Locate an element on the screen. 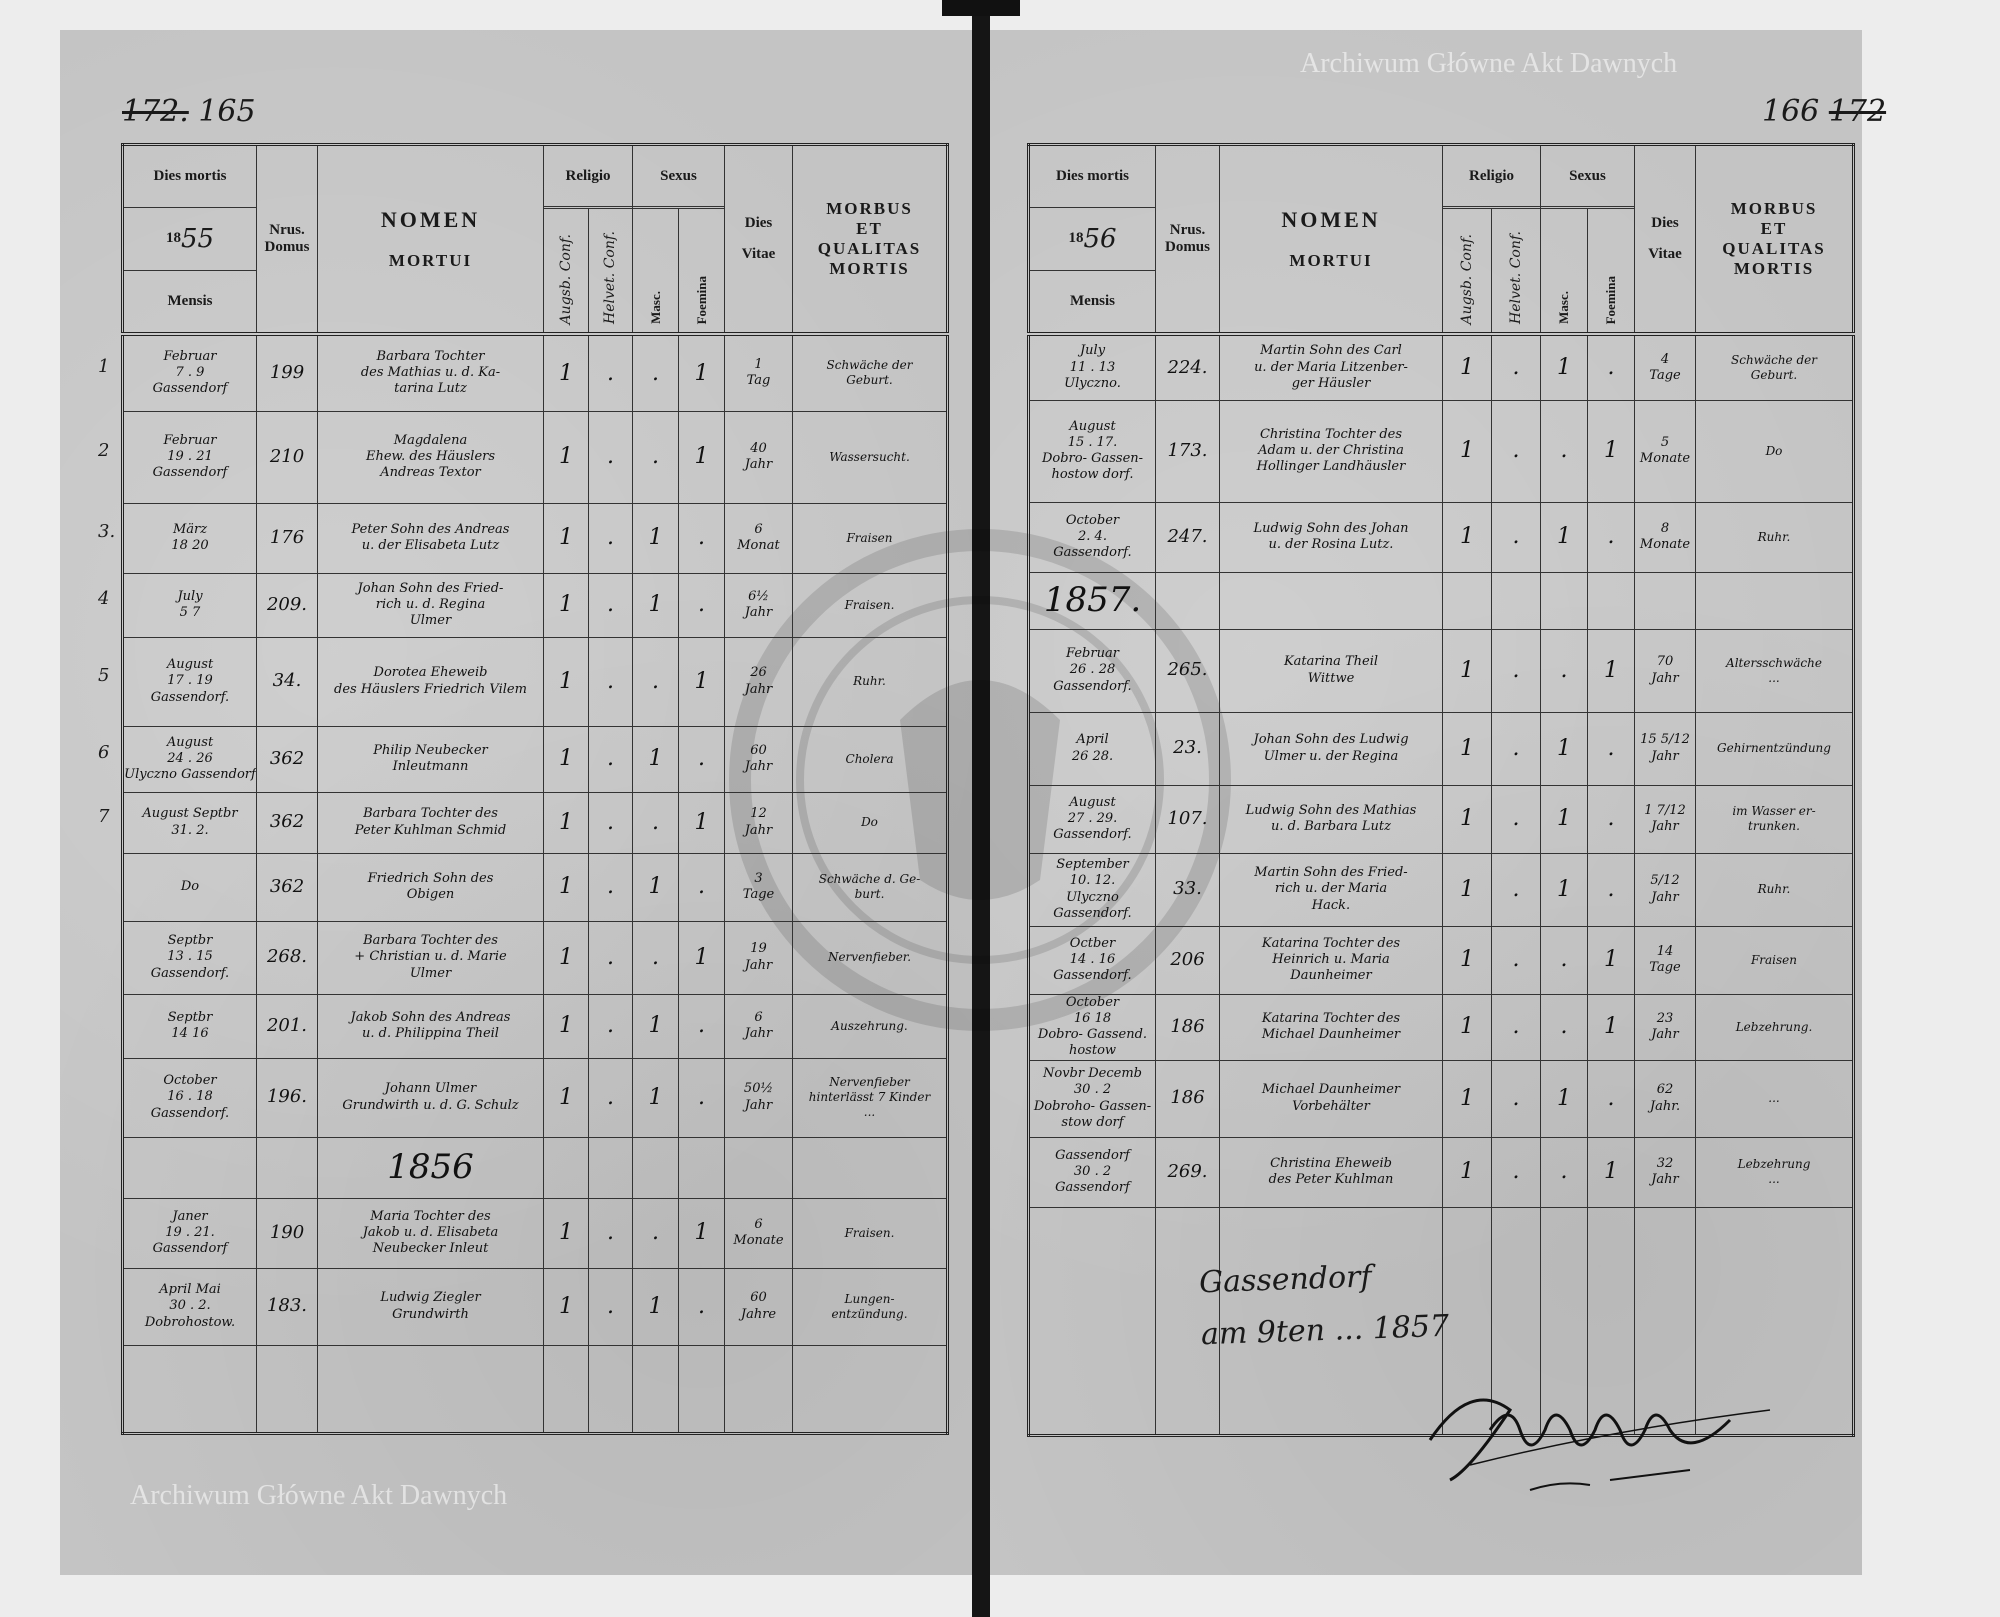 The image size is (2000, 1617). mensis-label: Mensis is located at coordinates (1092, 300).